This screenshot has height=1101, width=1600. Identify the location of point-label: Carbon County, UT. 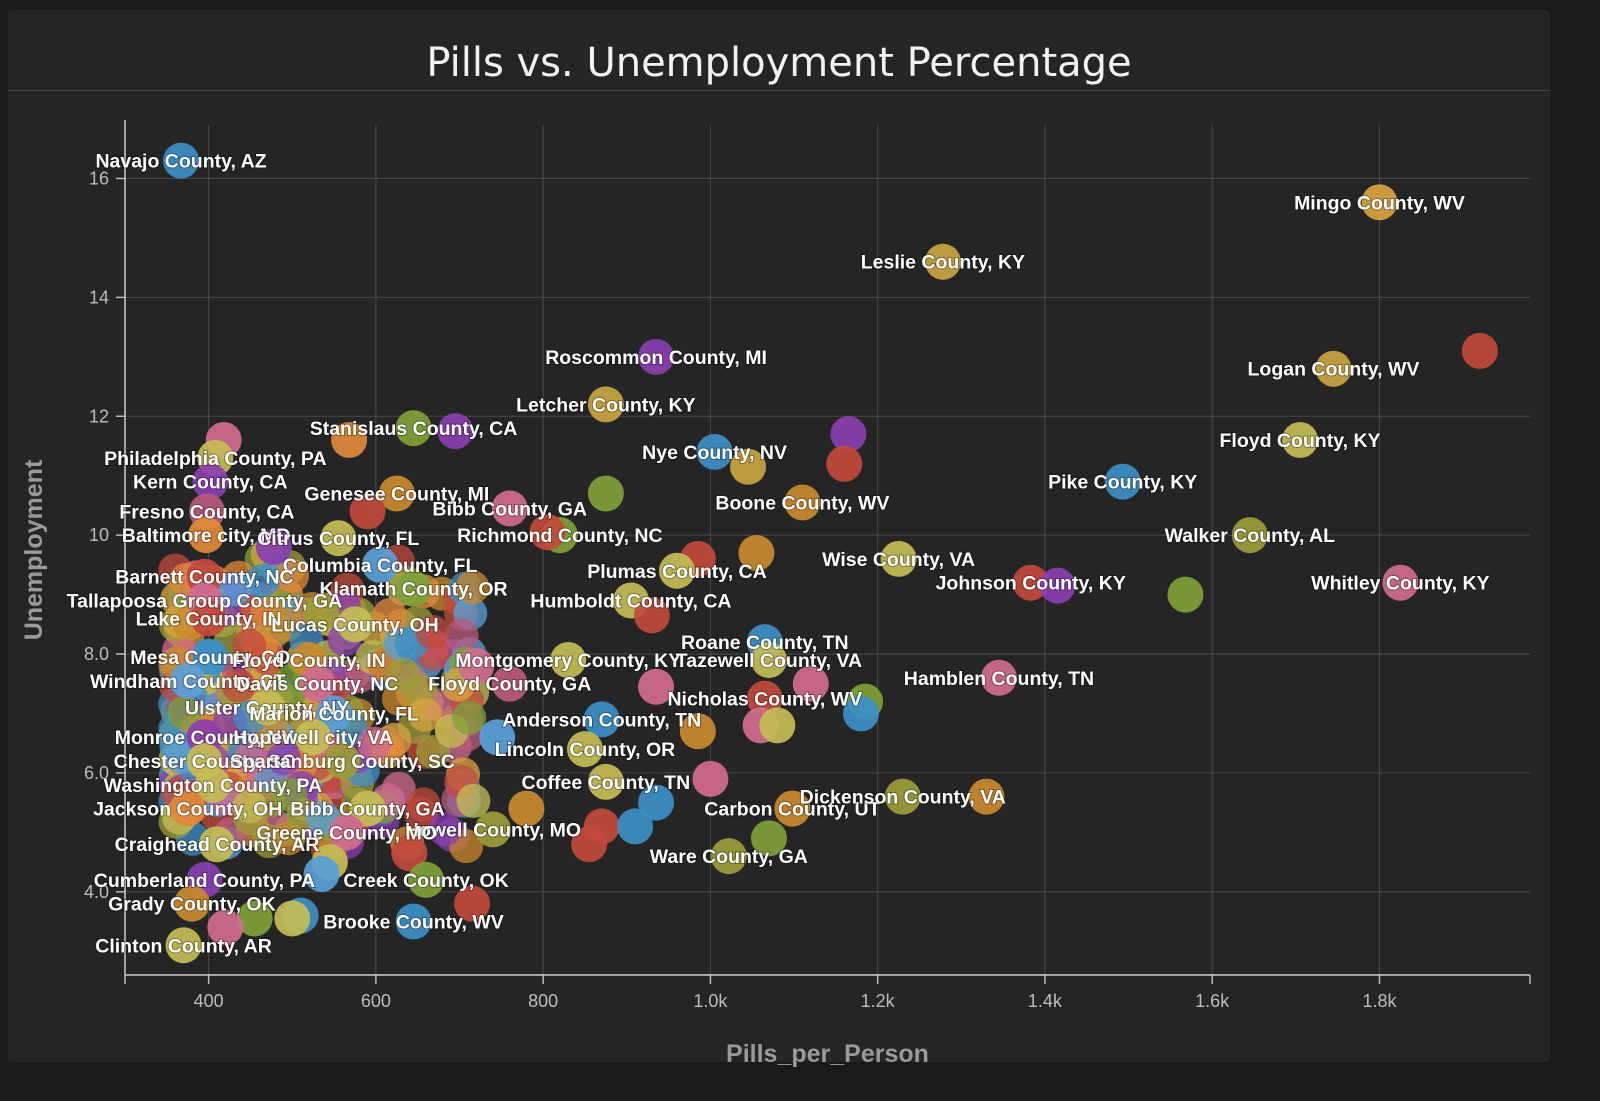
(792, 810).